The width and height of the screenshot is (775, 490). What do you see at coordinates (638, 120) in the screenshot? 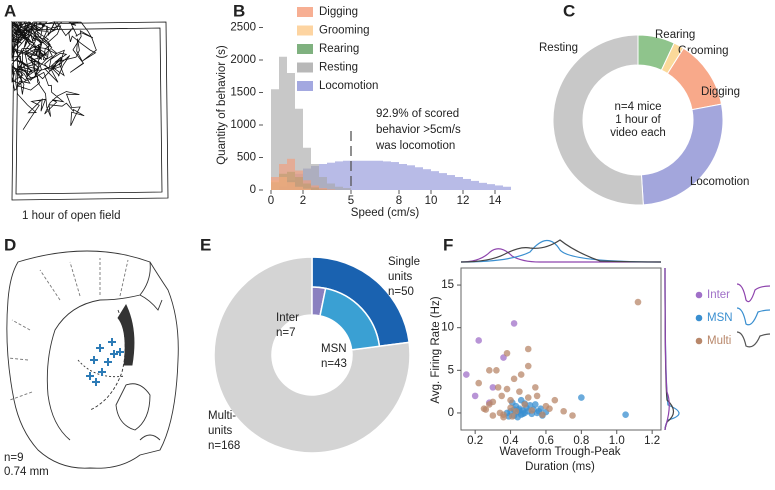
I see `center-label: 1 hour of` at bounding box center [638, 120].